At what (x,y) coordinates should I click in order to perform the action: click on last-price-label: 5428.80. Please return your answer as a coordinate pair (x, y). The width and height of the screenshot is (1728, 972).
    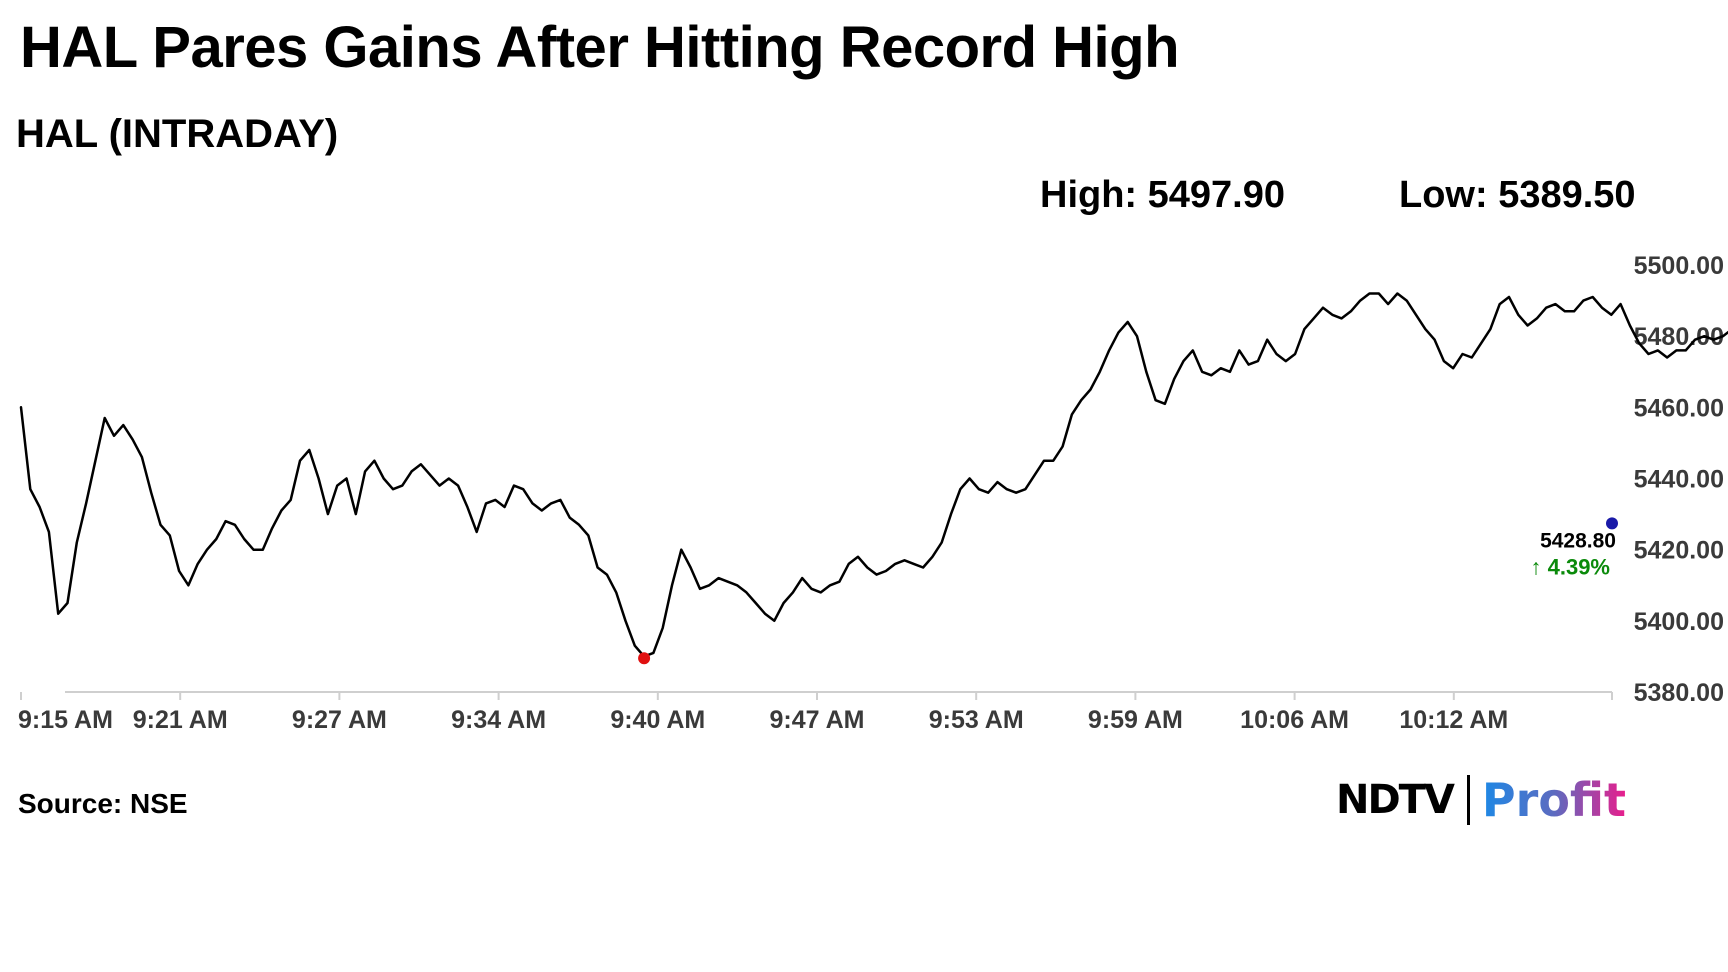
    Looking at the image, I should click on (1578, 540).